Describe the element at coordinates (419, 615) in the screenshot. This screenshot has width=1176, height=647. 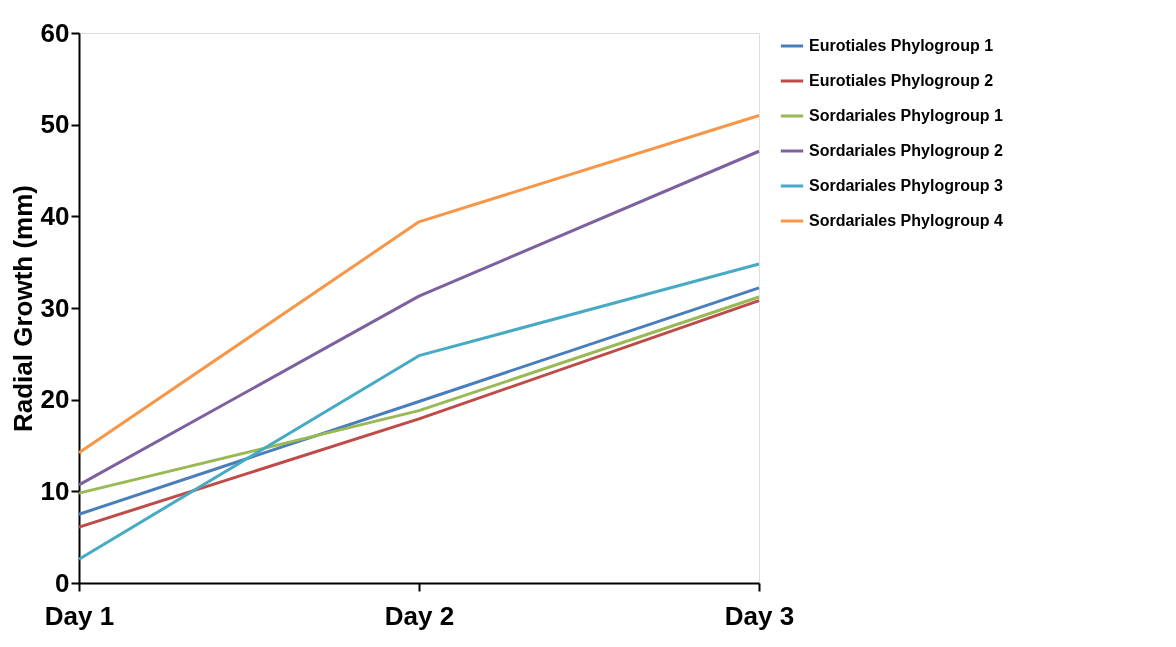
I see `x-tick-label: Day 2` at that location.